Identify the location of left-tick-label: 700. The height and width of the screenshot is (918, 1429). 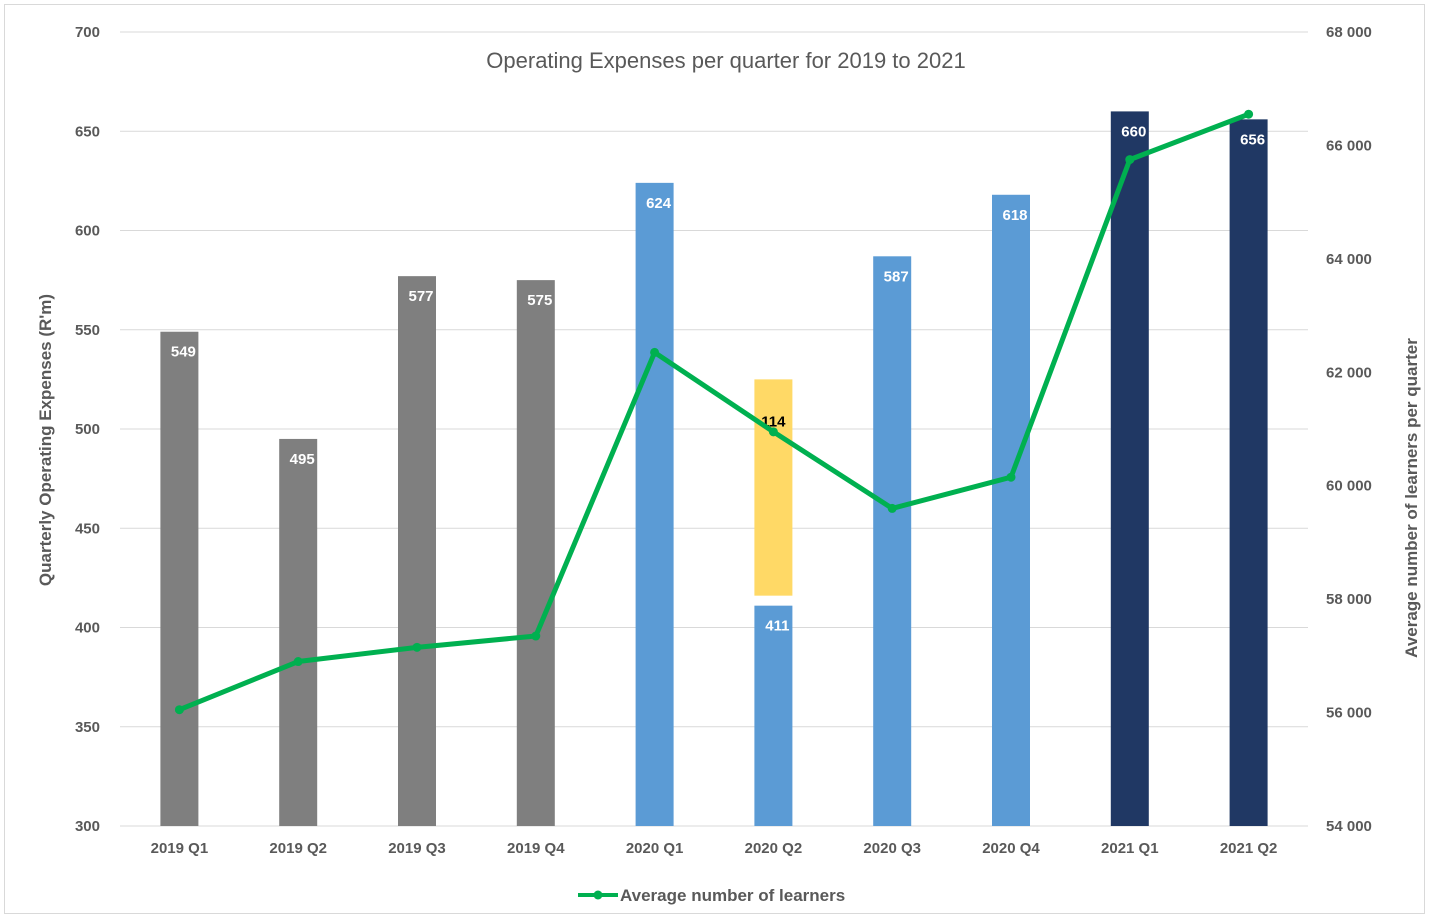
(87, 32).